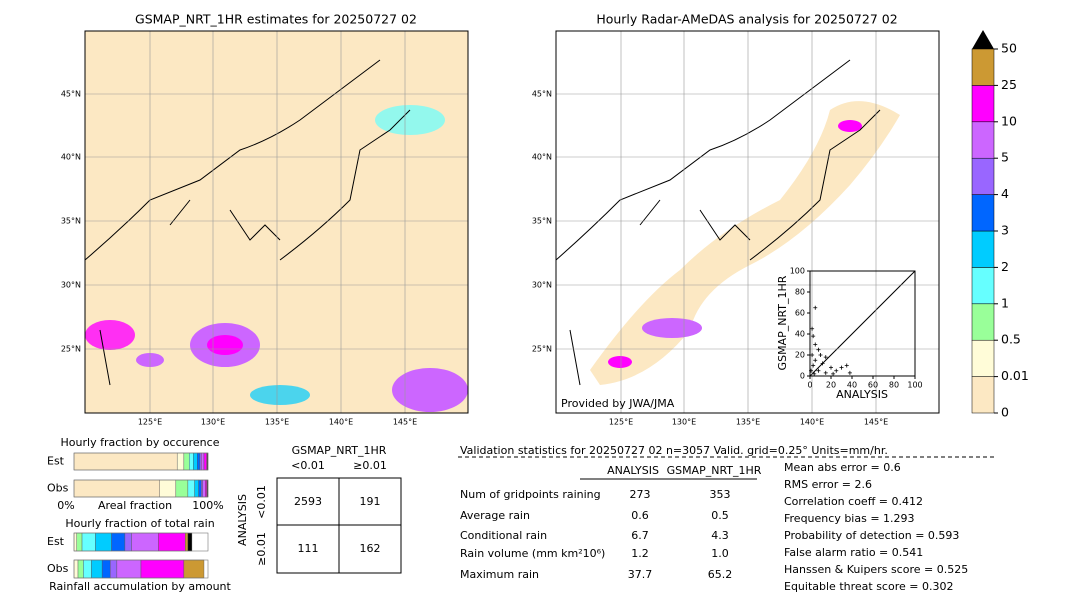  Describe the element at coordinates (871, 535) in the screenshot. I see `score: Probability of detection = 0.593` at that location.